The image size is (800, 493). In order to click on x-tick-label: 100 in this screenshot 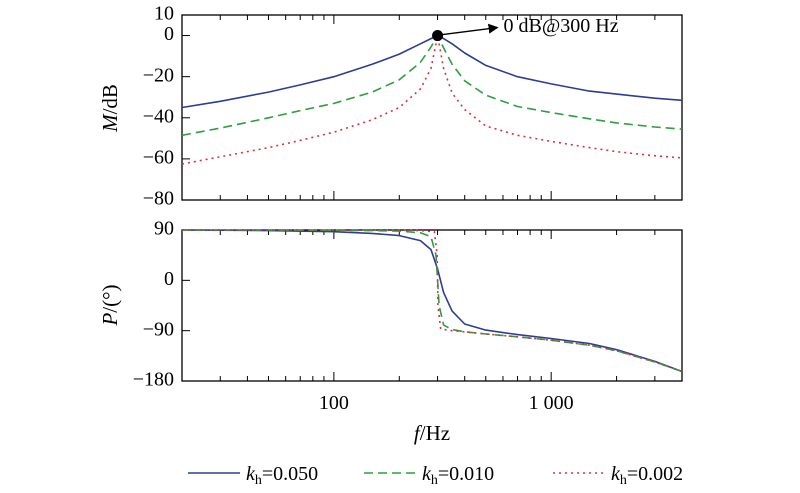, I will do `click(334, 403)`.